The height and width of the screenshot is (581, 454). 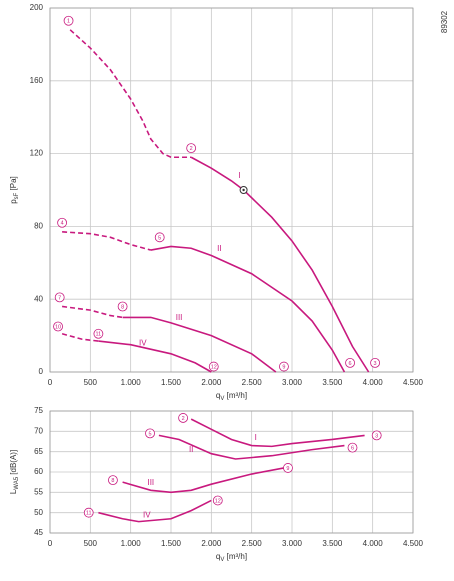 What do you see at coordinates (68, 22) in the screenshot?
I see `point-number: 1` at bounding box center [68, 22].